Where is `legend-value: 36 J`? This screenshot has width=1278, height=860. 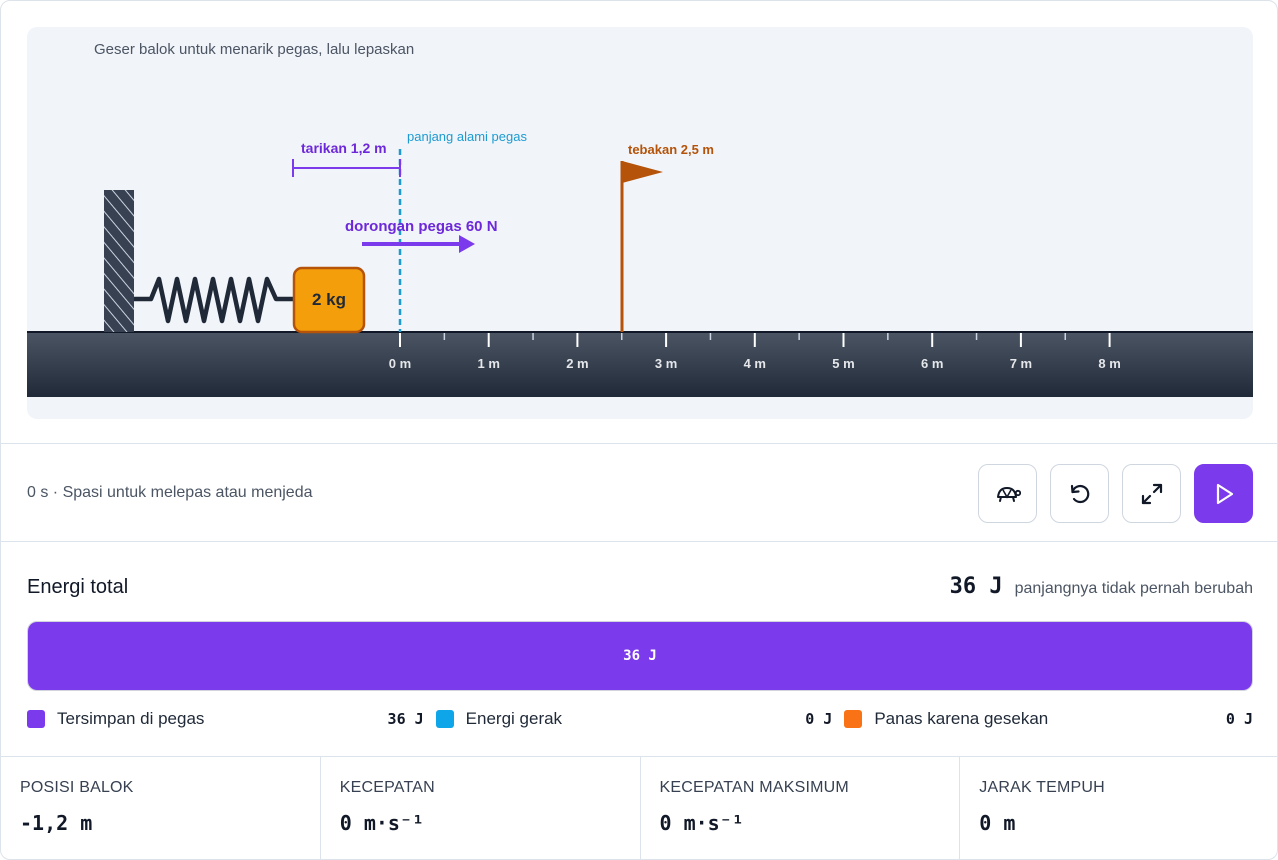 legend-value: 36 J is located at coordinates (405, 719).